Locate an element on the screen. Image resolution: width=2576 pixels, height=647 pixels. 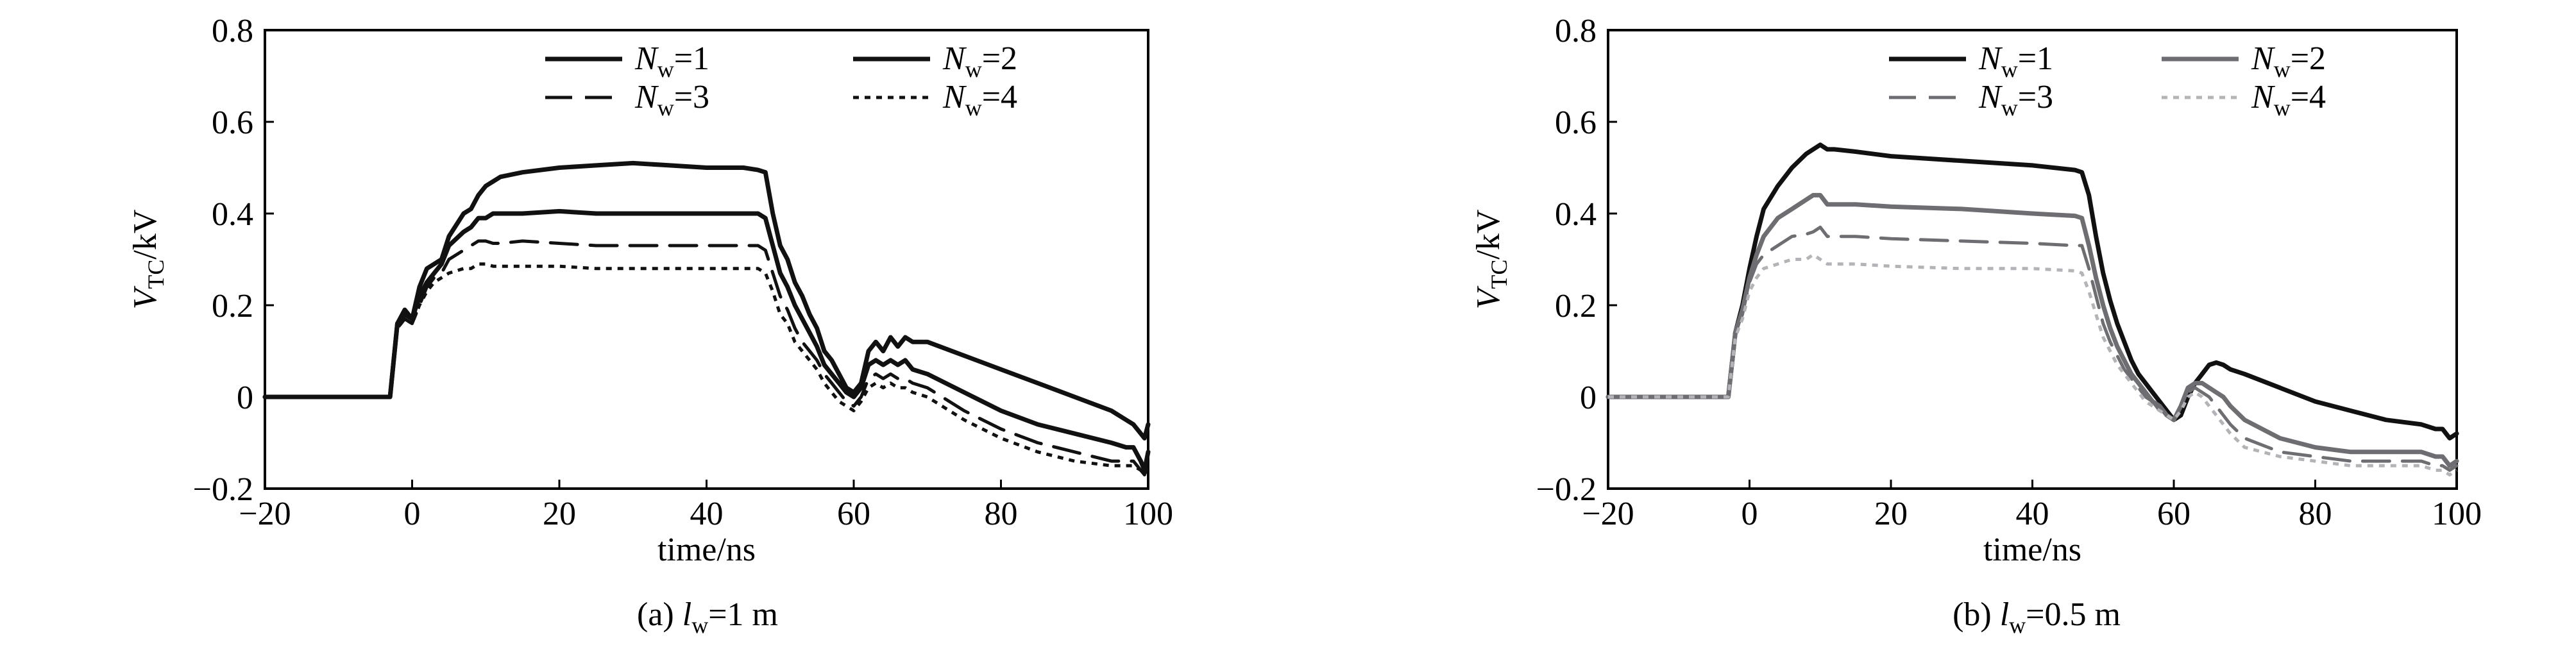
panel-caption: (a) lw=1 m is located at coordinates (707, 617).